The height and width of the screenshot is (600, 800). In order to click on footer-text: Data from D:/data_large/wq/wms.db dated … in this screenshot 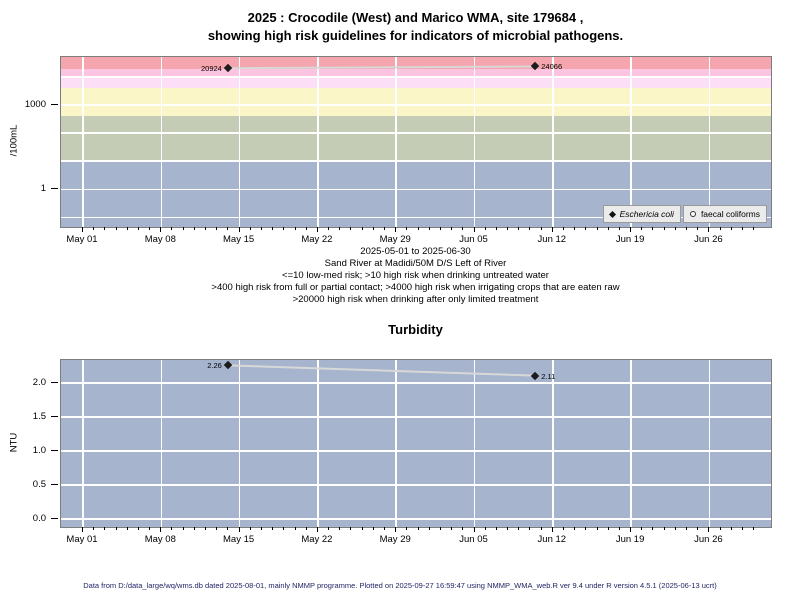, I will do `click(400, 585)`.